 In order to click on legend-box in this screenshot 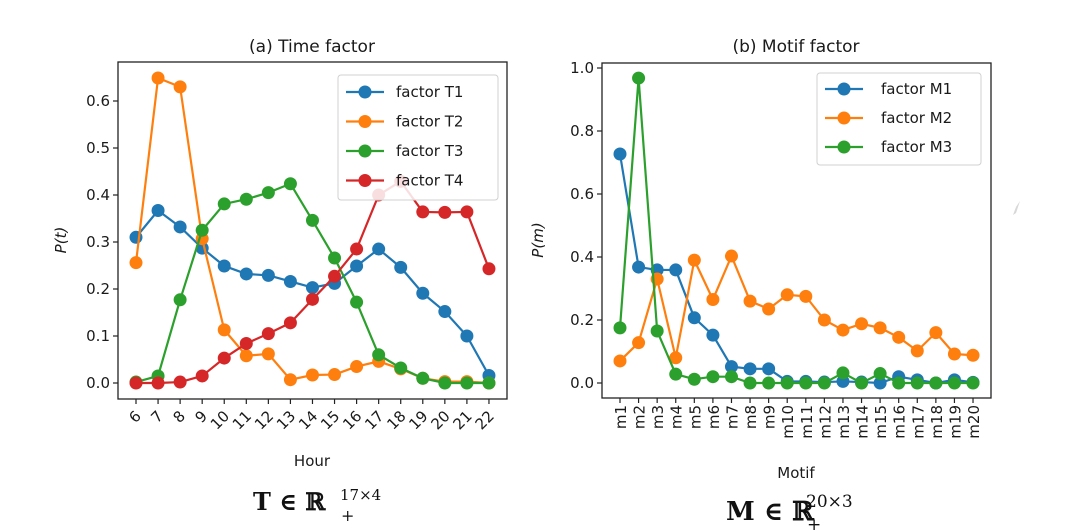, I will do `click(899, 119)`.